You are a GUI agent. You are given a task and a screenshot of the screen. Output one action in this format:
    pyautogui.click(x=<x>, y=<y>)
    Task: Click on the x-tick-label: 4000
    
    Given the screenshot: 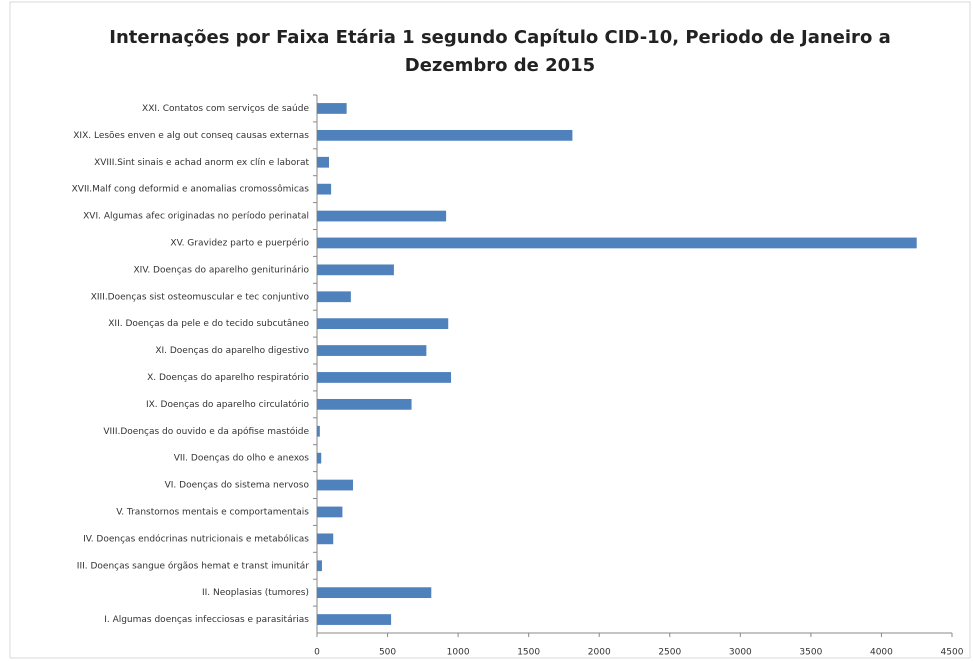 What is the action you would take?
    pyautogui.click(x=881, y=653)
    